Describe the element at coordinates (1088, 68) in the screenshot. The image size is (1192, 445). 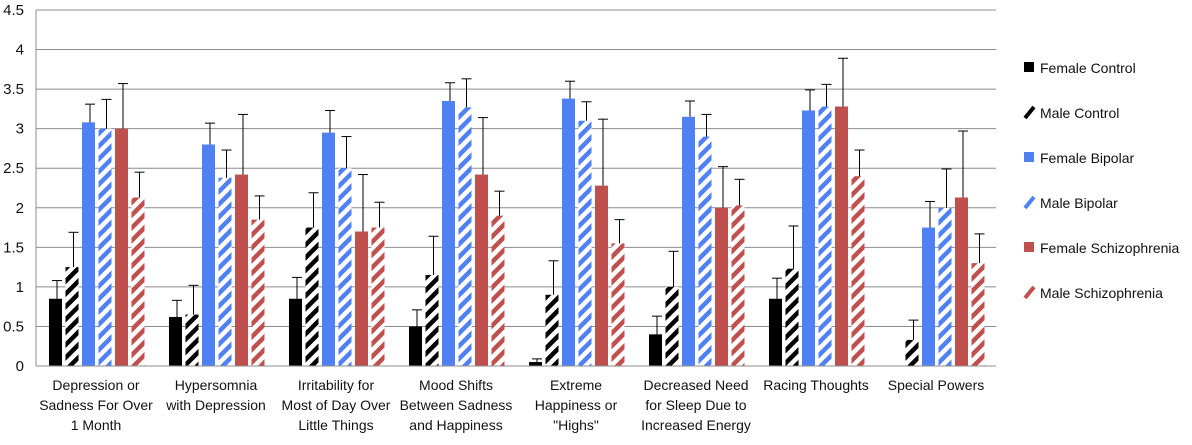
I see `legend-label: Female Control` at that location.